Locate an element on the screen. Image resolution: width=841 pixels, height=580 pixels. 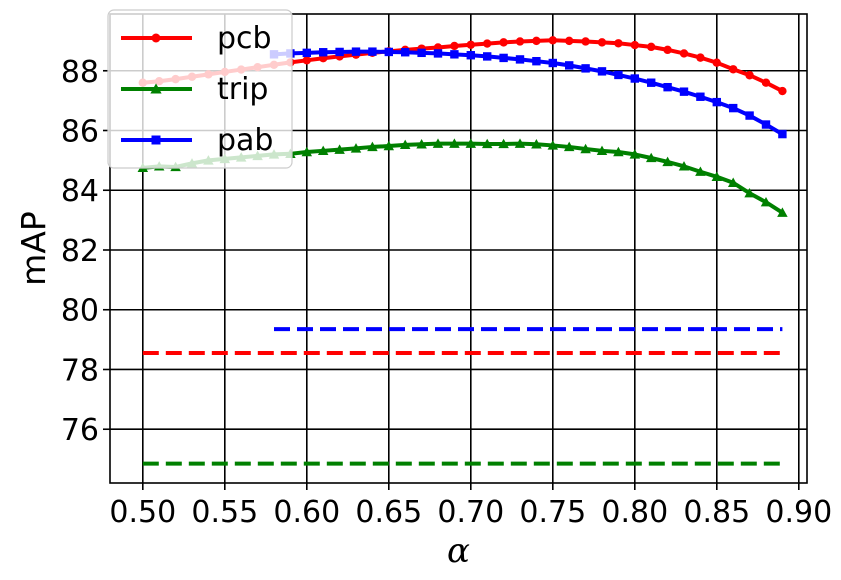
legend-label: pcb is located at coordinates (244, 38).